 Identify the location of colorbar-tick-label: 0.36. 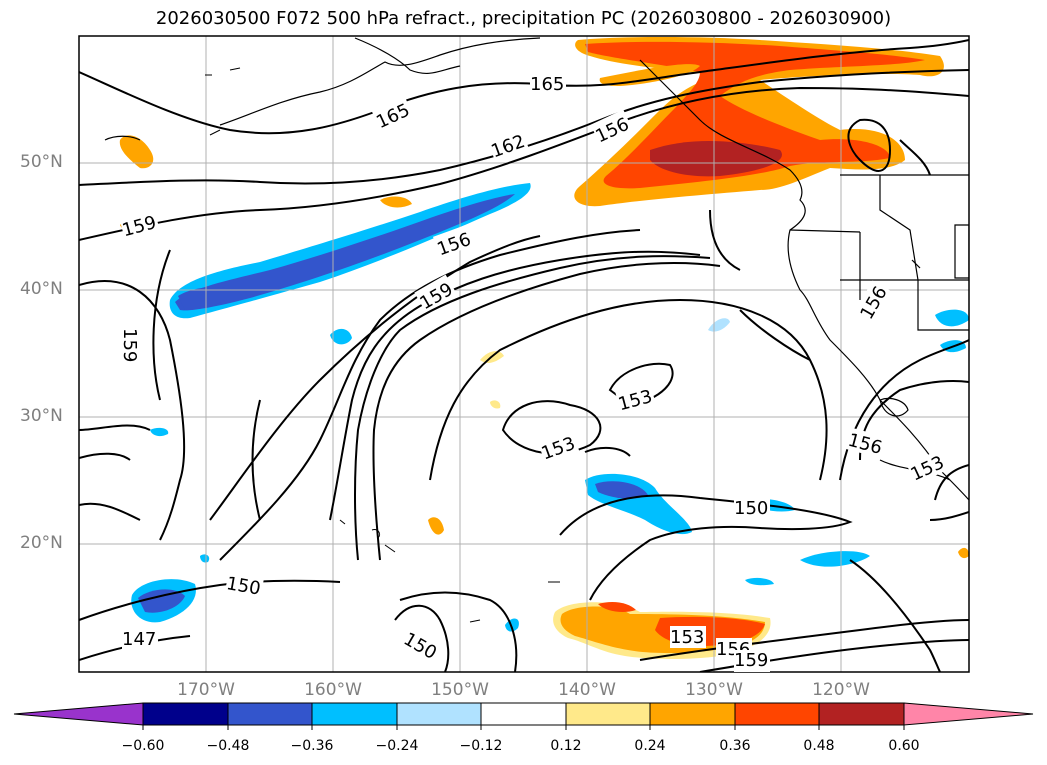
(735, 746).